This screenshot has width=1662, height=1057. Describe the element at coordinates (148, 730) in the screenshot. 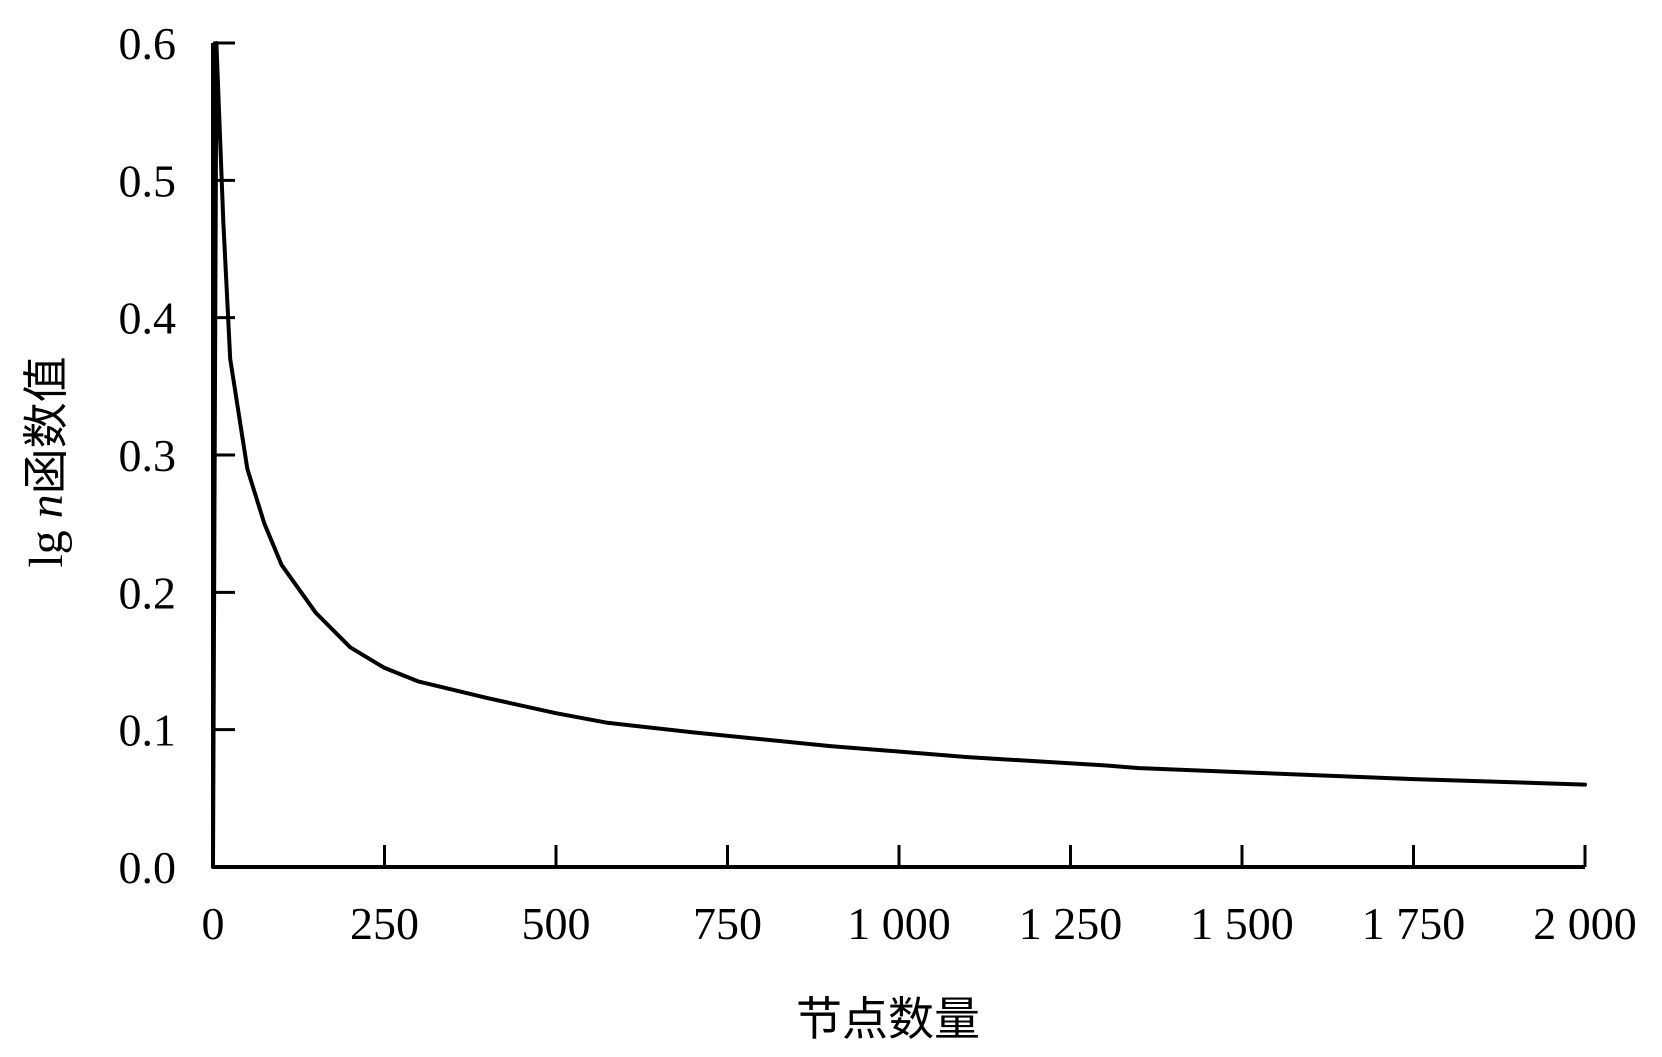

I see `y-tick-label: 0.1` at that location.